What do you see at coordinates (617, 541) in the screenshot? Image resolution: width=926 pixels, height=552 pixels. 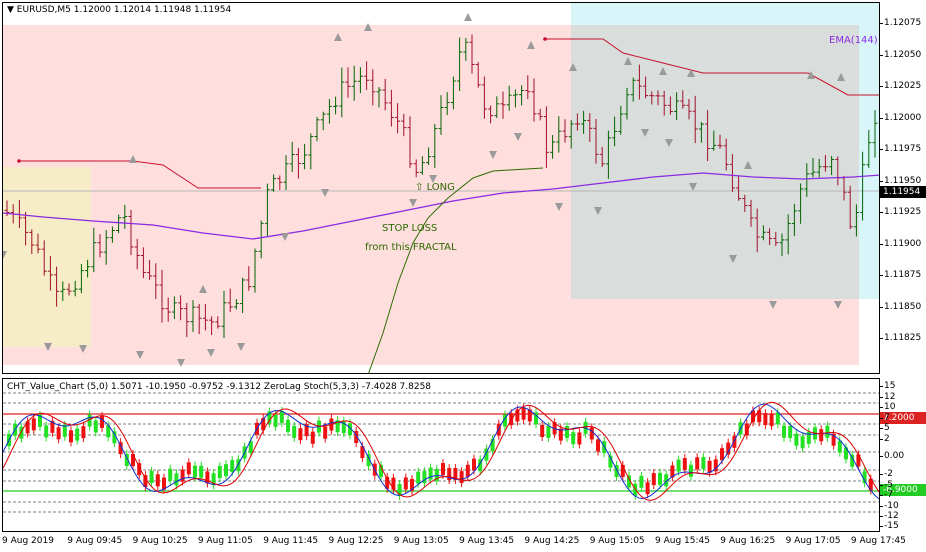 I see `time-label: 9 Aug 15:05` at bounding box center [617, 541].